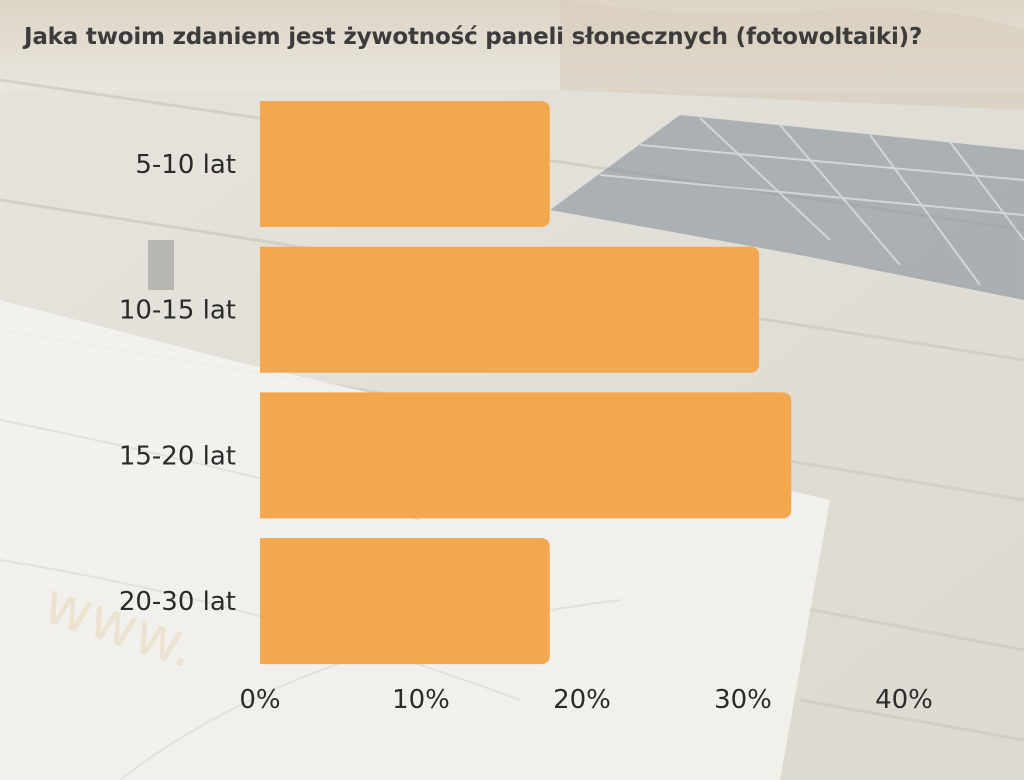  What do you see at coordinates (582, 700) in the screenshot?
I see `x-tick-label: 20%` at bounding box center [582, 700].